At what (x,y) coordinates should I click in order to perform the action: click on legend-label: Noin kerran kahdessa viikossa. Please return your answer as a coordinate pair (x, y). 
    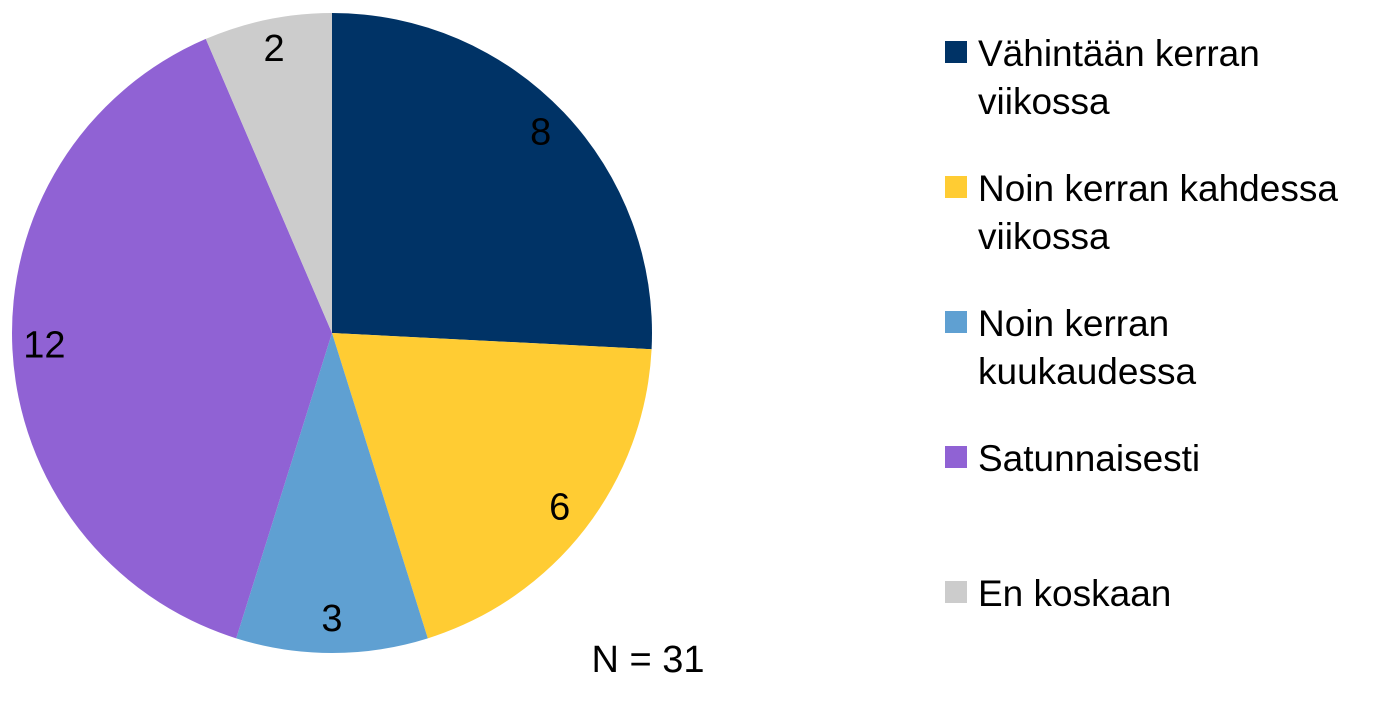
    Looking at the image, I should click on (1158, 212).